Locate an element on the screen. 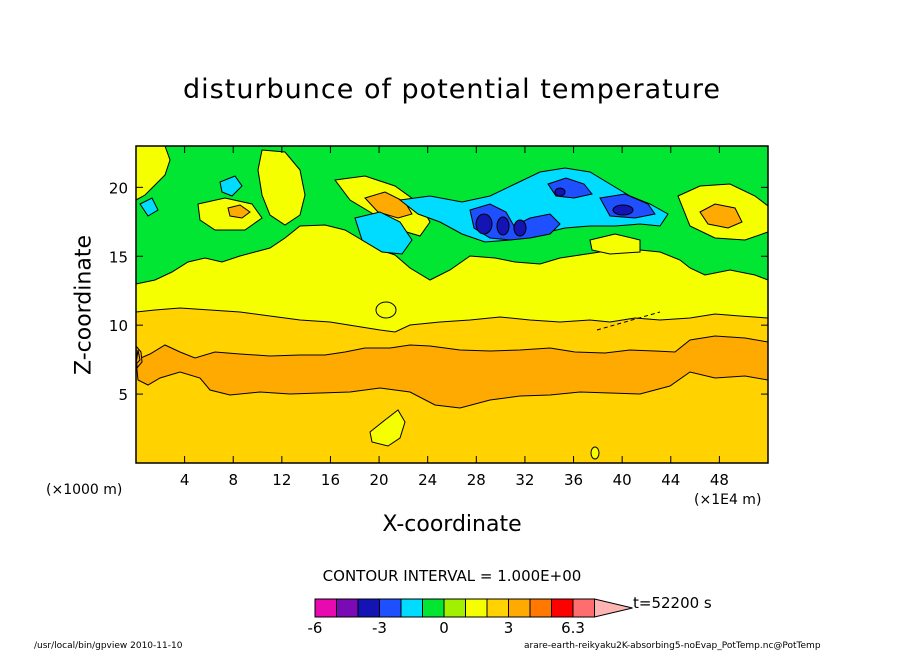  colorbar-label: -6 is located at coordinates (315, 628).